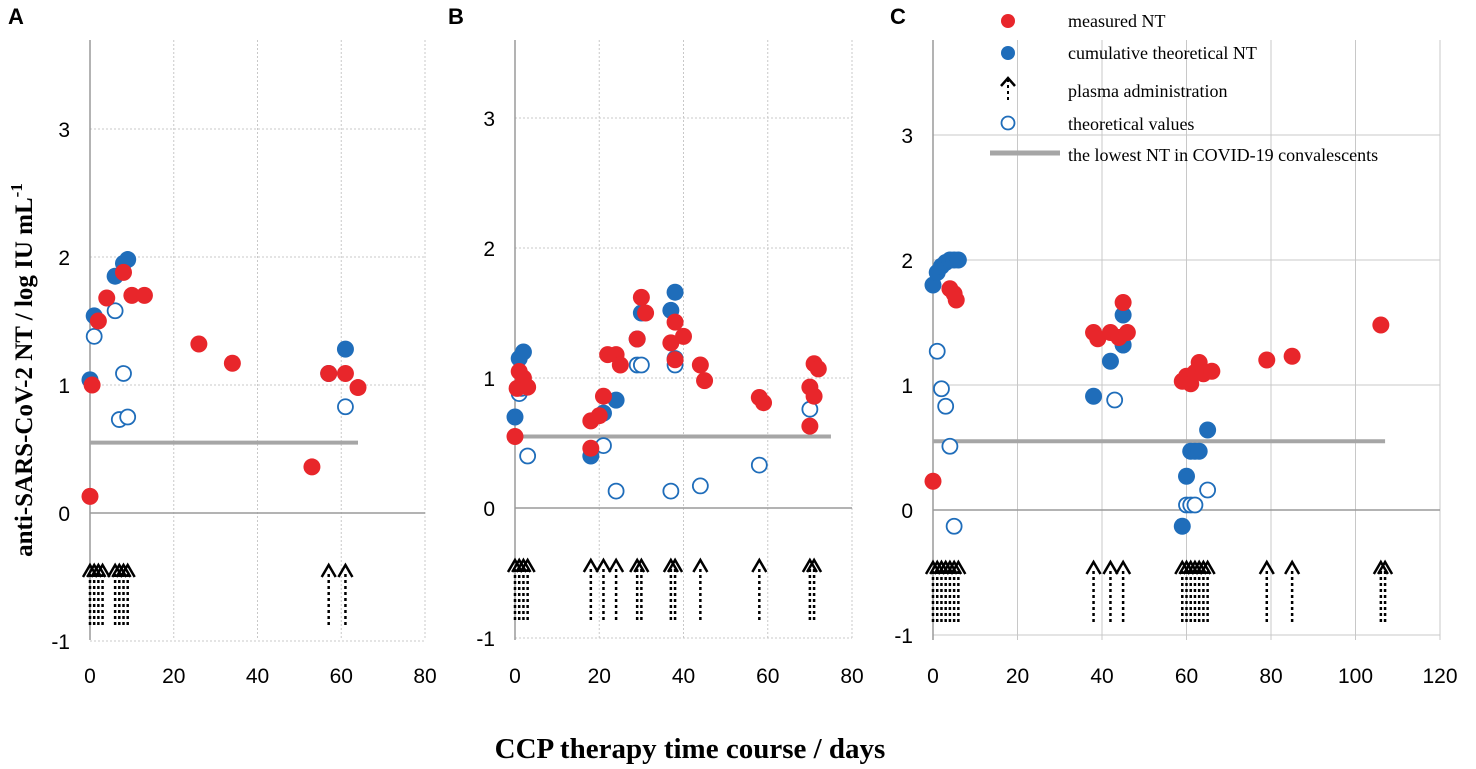 The height and width of the screenshot is (769, 1476). I want to click on y-tick-label-b: 1, so click(489, 379).